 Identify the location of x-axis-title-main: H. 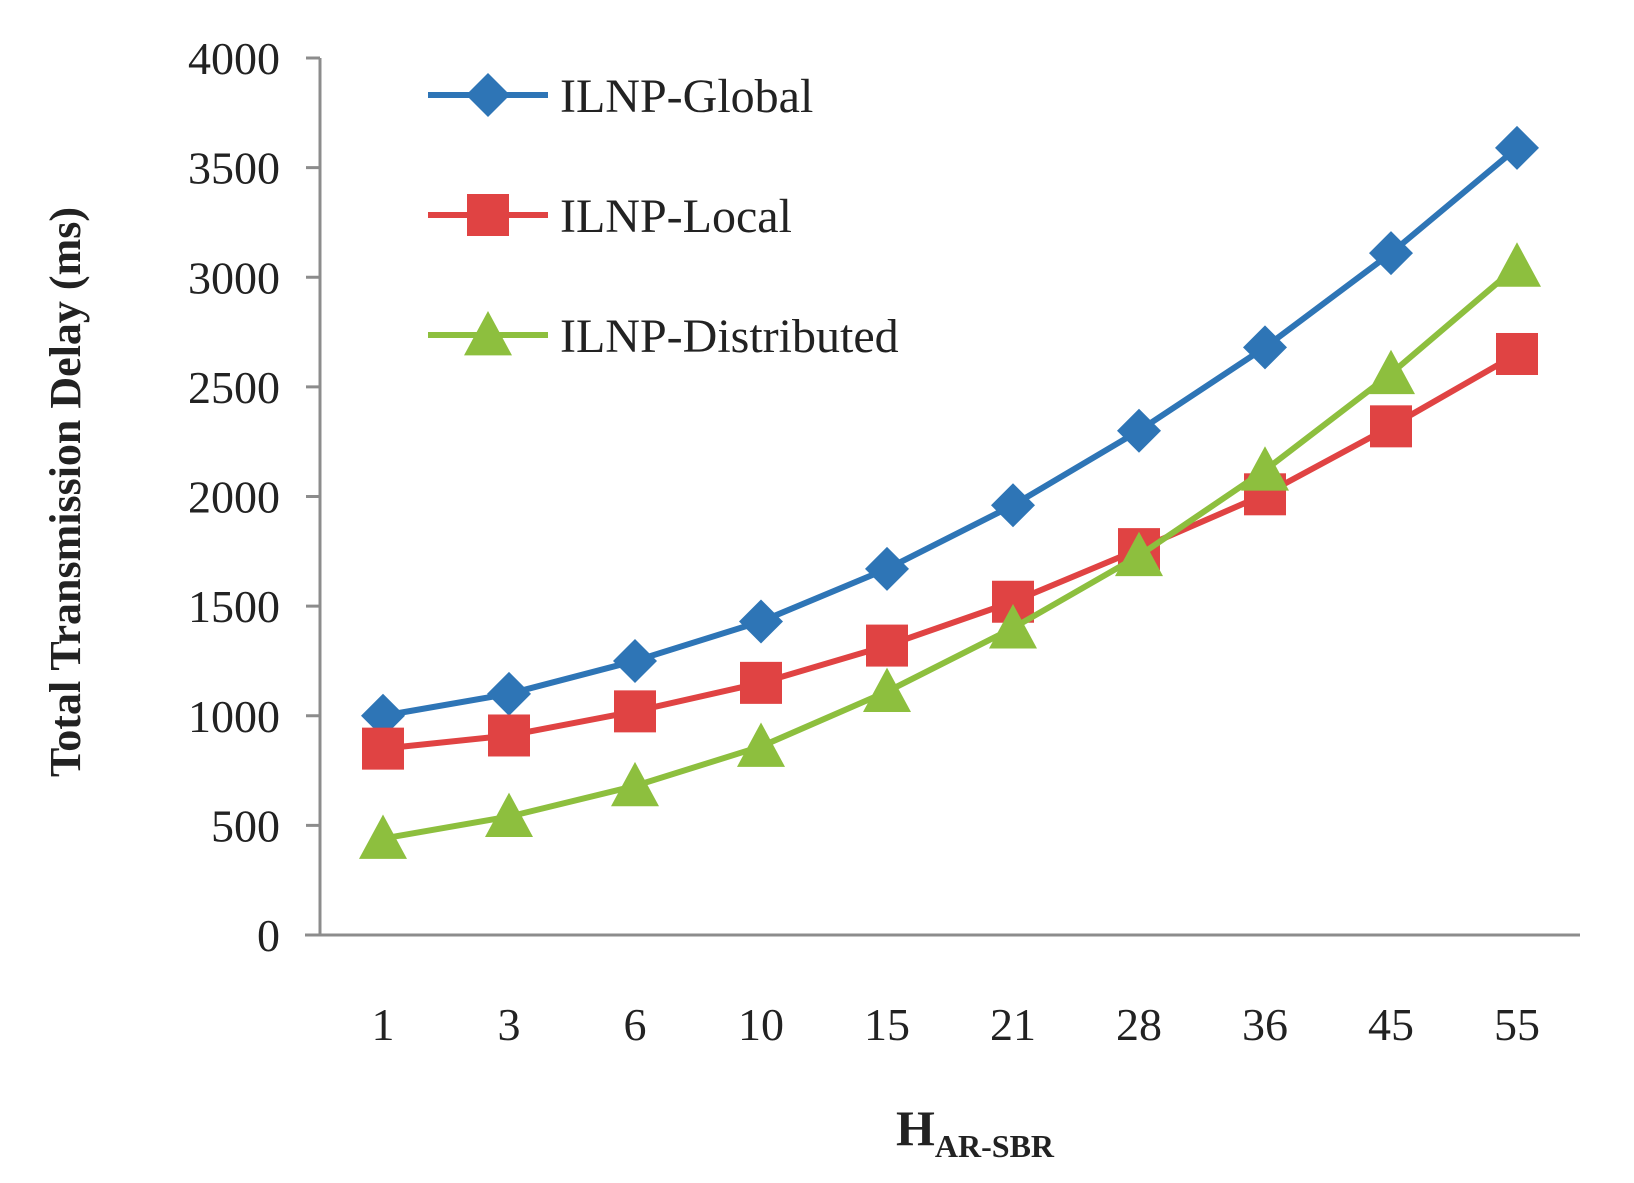
(915, 1128).